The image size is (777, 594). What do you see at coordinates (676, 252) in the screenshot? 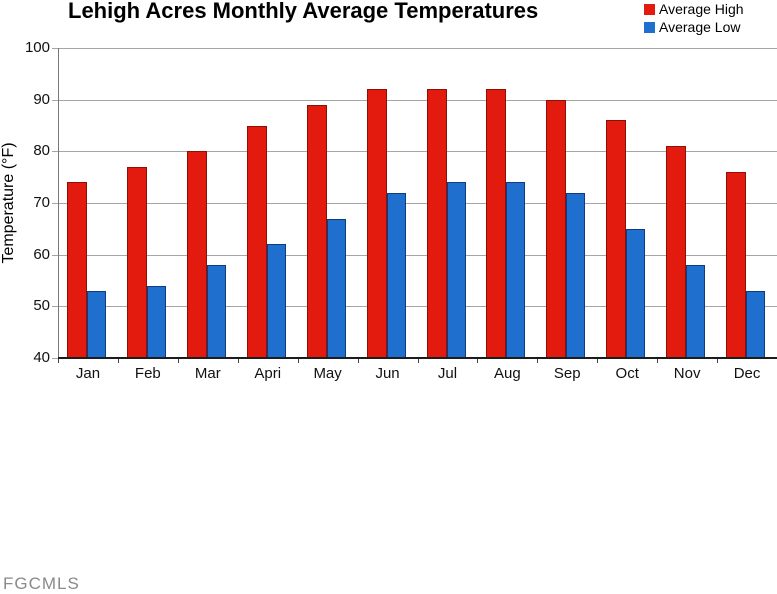
I see `bar-average-high-nov` at bounding box center [676, 252].